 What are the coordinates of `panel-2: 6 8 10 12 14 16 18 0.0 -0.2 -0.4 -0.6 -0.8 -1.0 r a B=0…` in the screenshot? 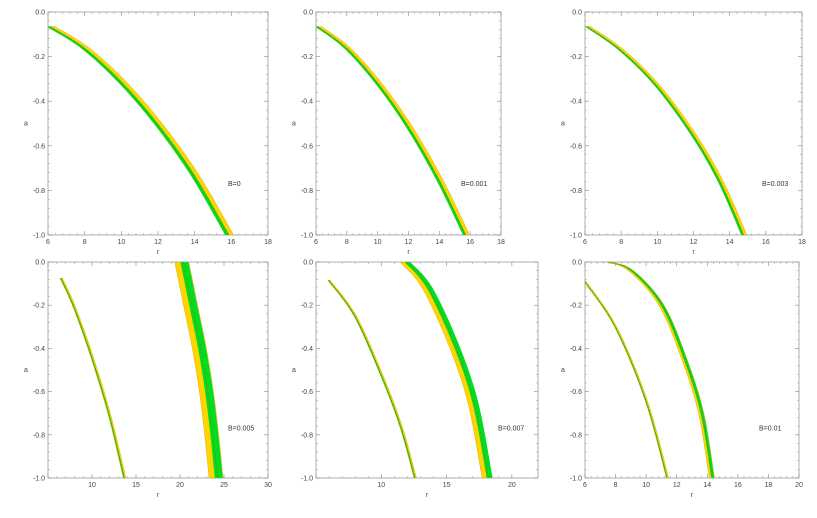 It's located at (398, 133).